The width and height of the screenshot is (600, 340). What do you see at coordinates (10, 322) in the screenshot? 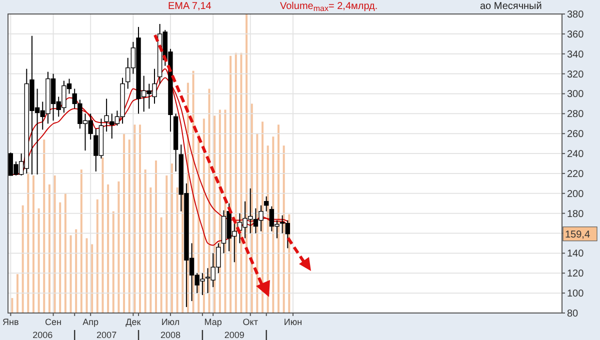
I see `x-tick-label: Янв` at bounding box center [10, 322].